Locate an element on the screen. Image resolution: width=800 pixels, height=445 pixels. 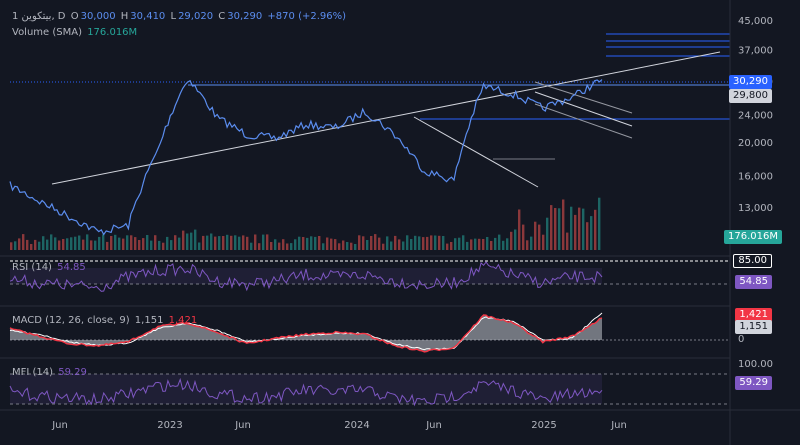
mfi-legend: MFI (14) 59.29 is located at coordinates (50, 372).